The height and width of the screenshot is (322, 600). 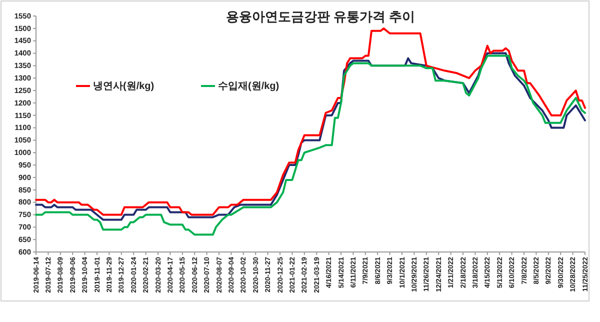 I want to click on legend-label: 냉연사(원/kg), so click(x=123, y=86).